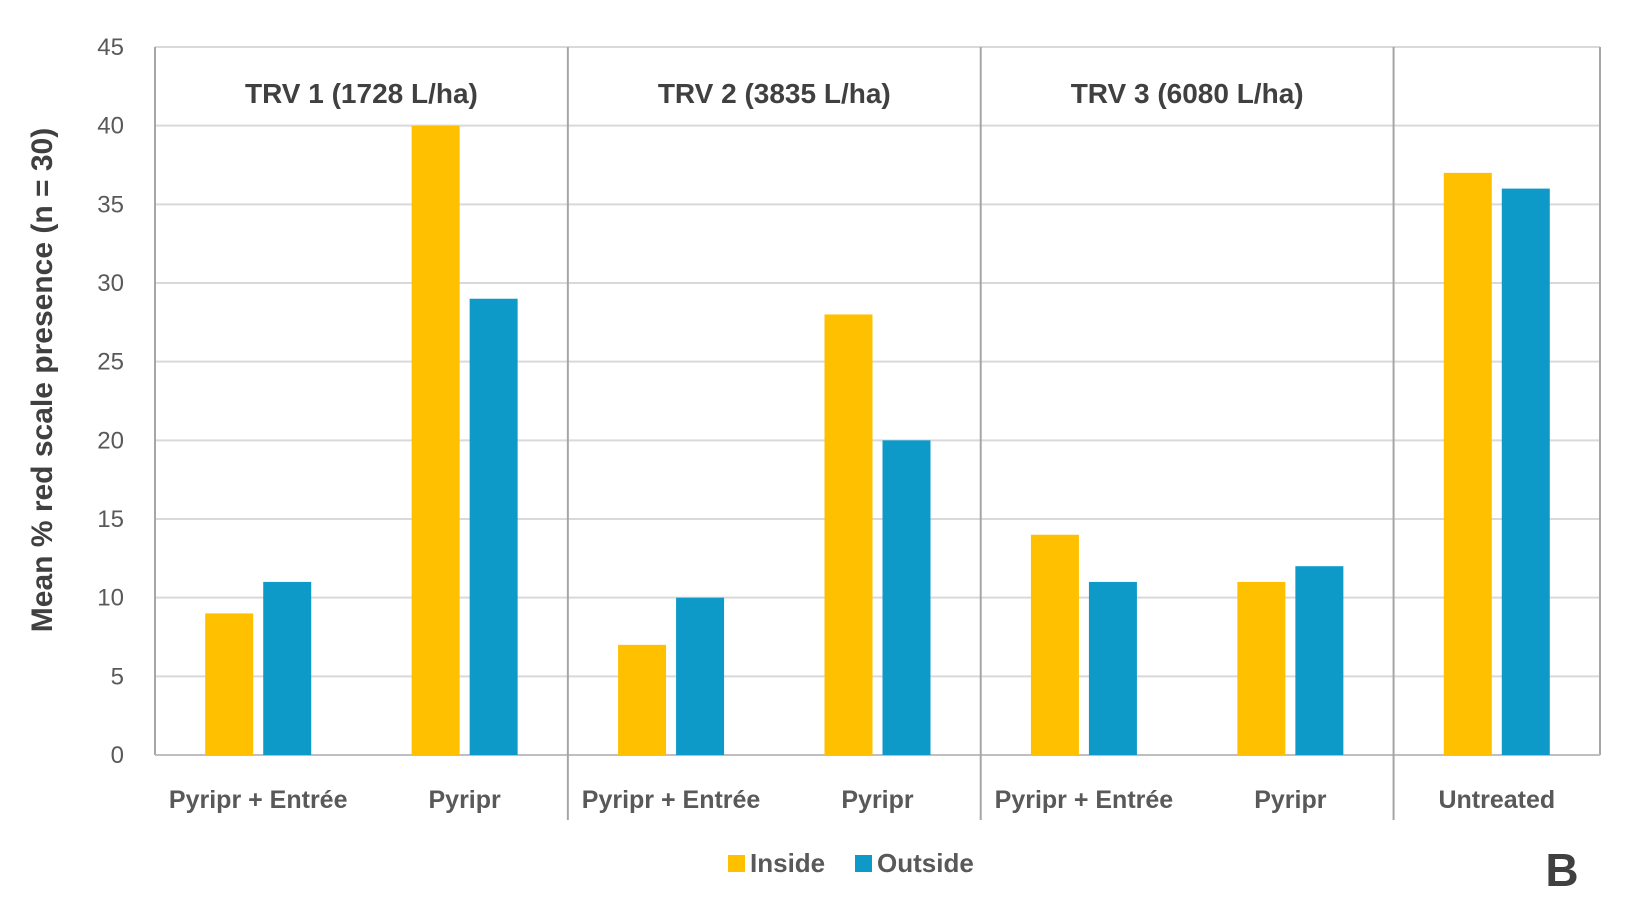 This screenshot has height=902, width=1640. Describe the element at coordinates (110, 283) in the screenshot. I see `y-tick-label: 30` at that location.